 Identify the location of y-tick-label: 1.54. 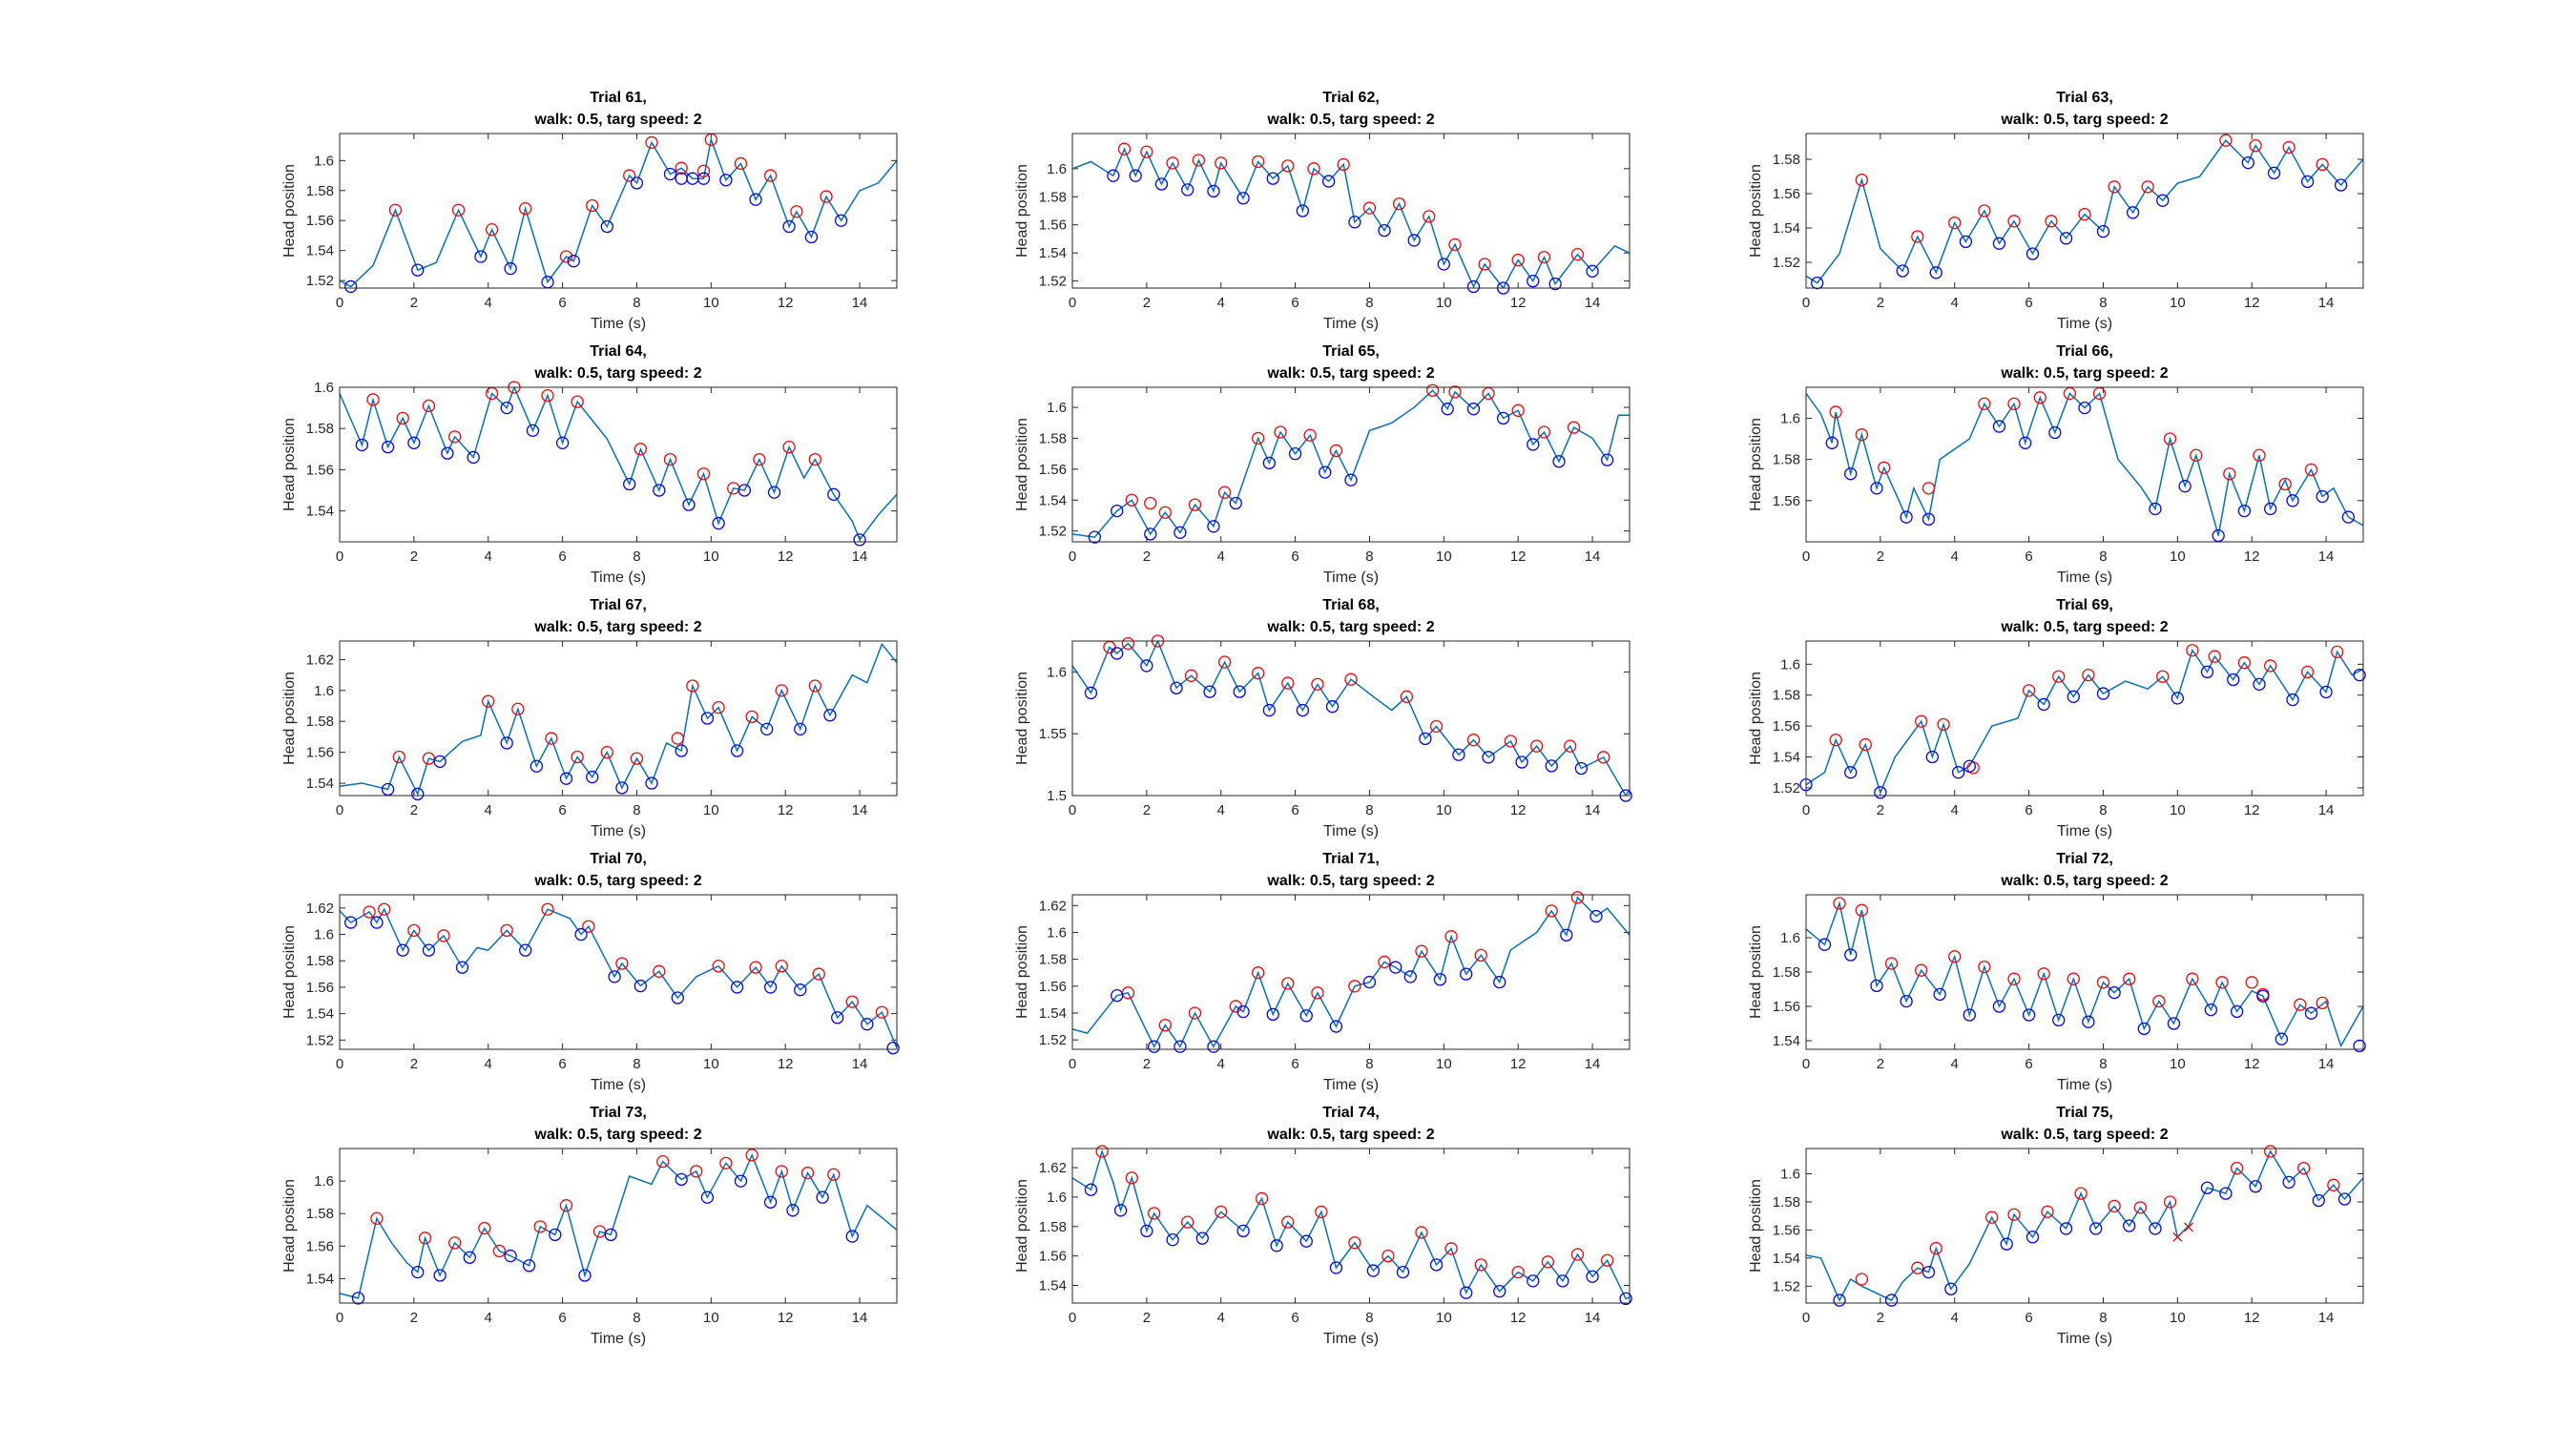
(320, 1279).